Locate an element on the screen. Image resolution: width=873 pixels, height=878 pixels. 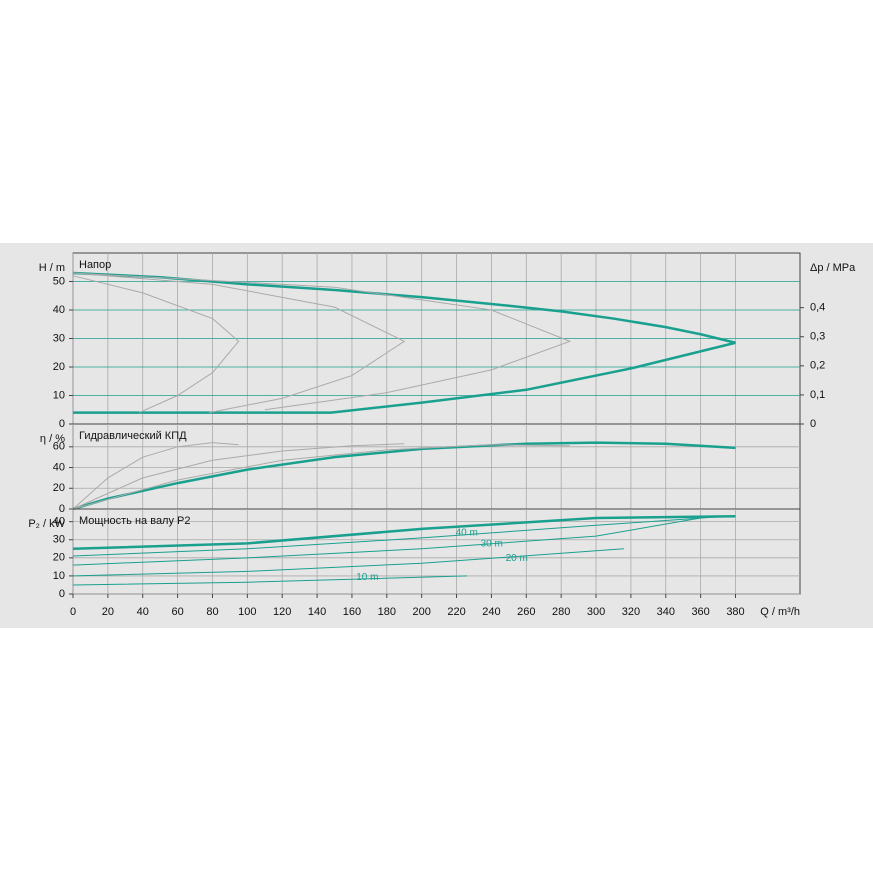
y2-tick-label: 0 is located at coordinates (813, 424).